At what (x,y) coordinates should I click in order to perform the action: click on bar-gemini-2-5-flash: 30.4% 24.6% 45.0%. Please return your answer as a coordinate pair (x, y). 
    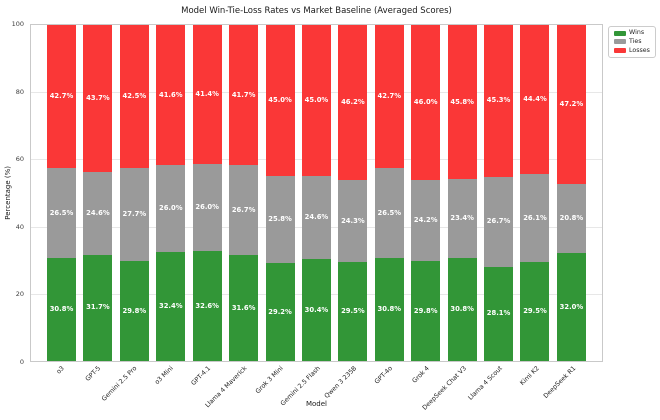
    Looking at the image, I should click on (316, 193).